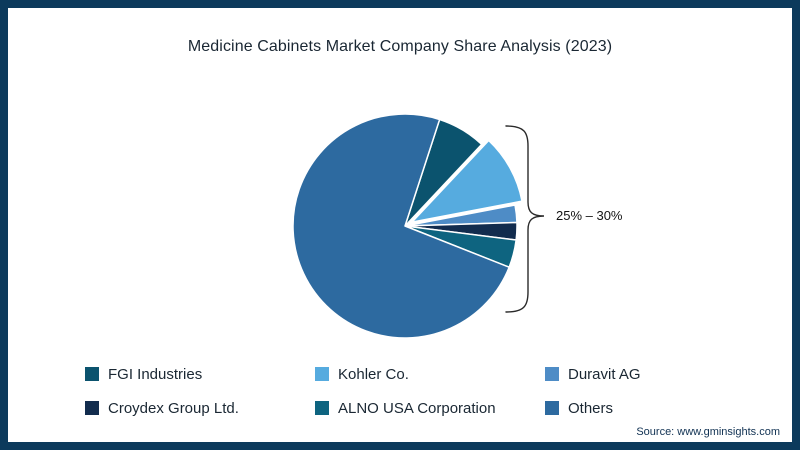 The height and width of the screenshot is (450, 800). Describe the element at coordinates (708, 432) in the screenshot. I see `source-text: Source: www.gminsights.com` at that location.